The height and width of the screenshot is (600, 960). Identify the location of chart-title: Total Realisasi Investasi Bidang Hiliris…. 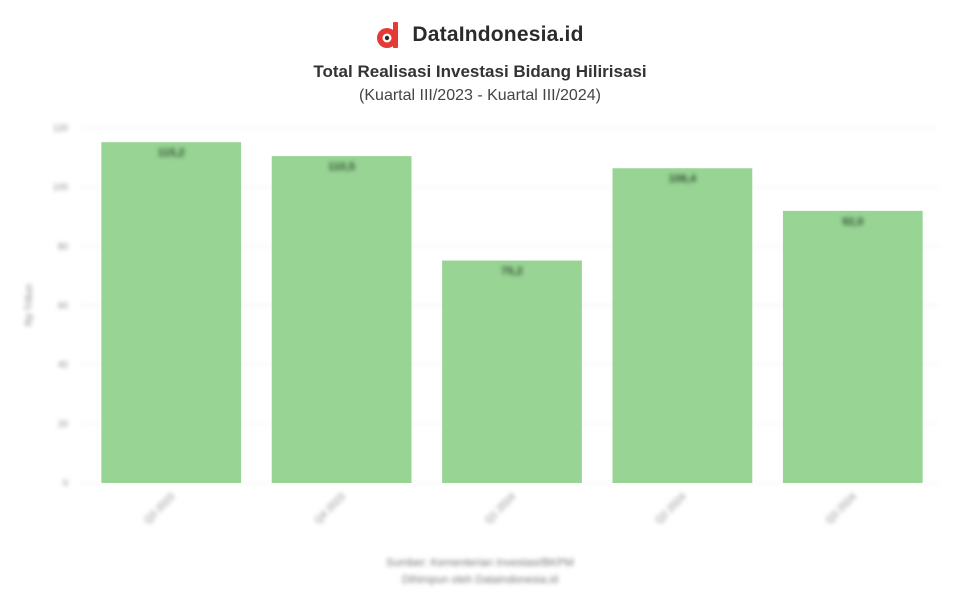
(480, 71).